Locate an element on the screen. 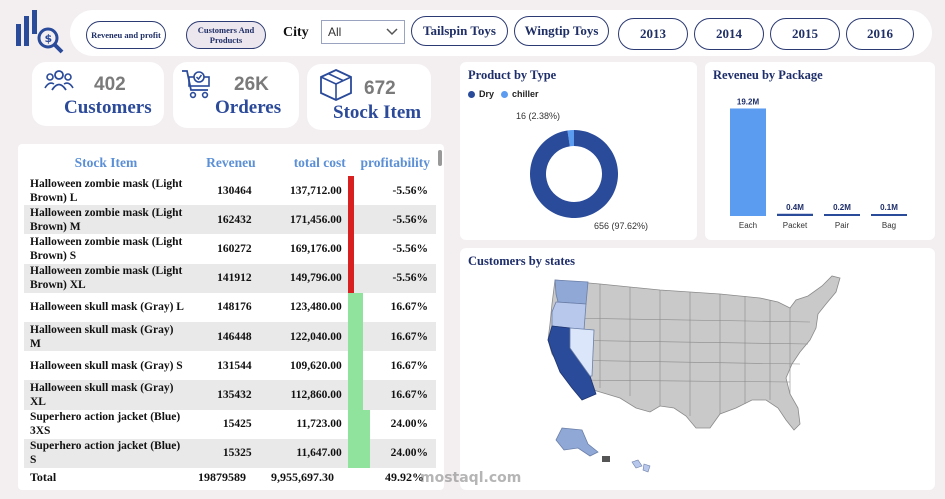 This screenshot has width=945, height=499. col-reveneu: Reveneu is located at coordinates (231, 162).